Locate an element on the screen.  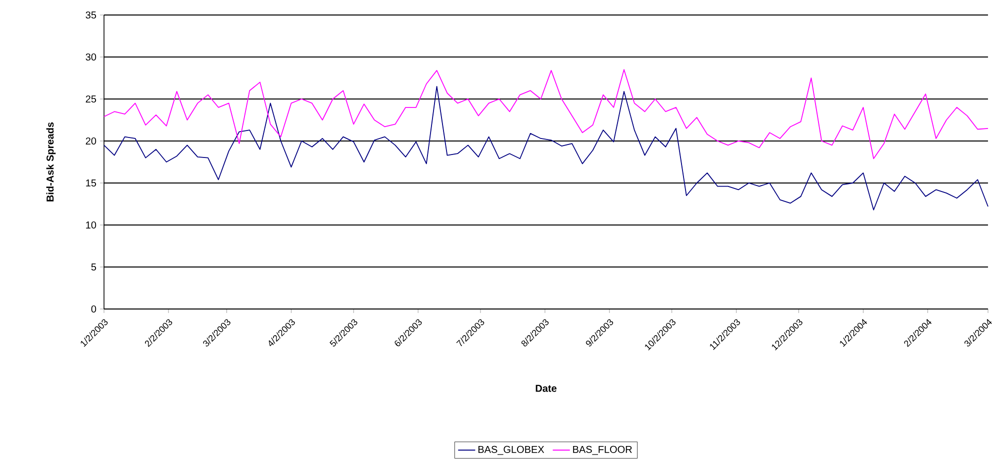
y-tick-label: 20 is located at coordinates (91, 141).